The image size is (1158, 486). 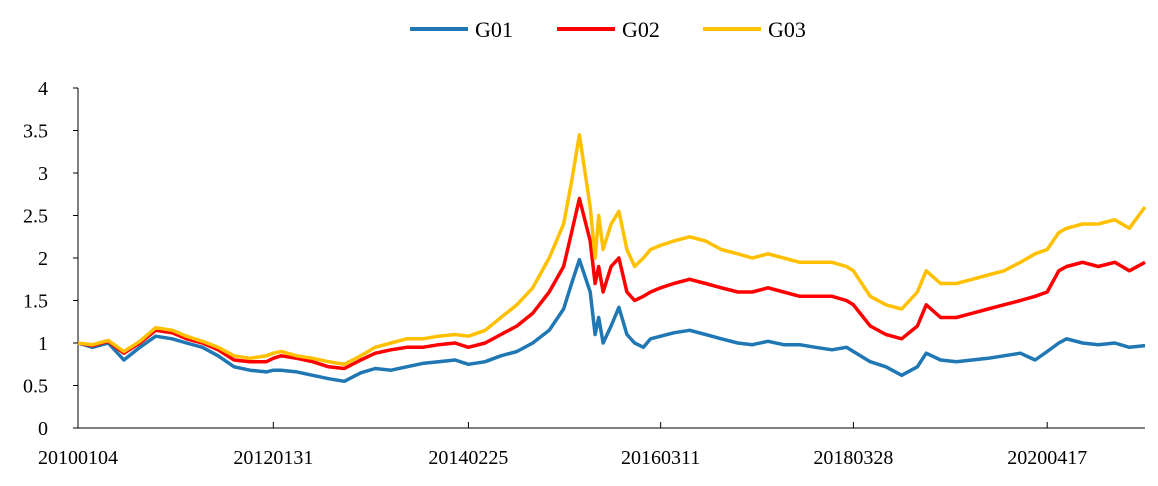 What do you see at coordinates (853, 458) in the screenshot?
I see `x-tick-label: 20180328` at bounding box center [853, 458].